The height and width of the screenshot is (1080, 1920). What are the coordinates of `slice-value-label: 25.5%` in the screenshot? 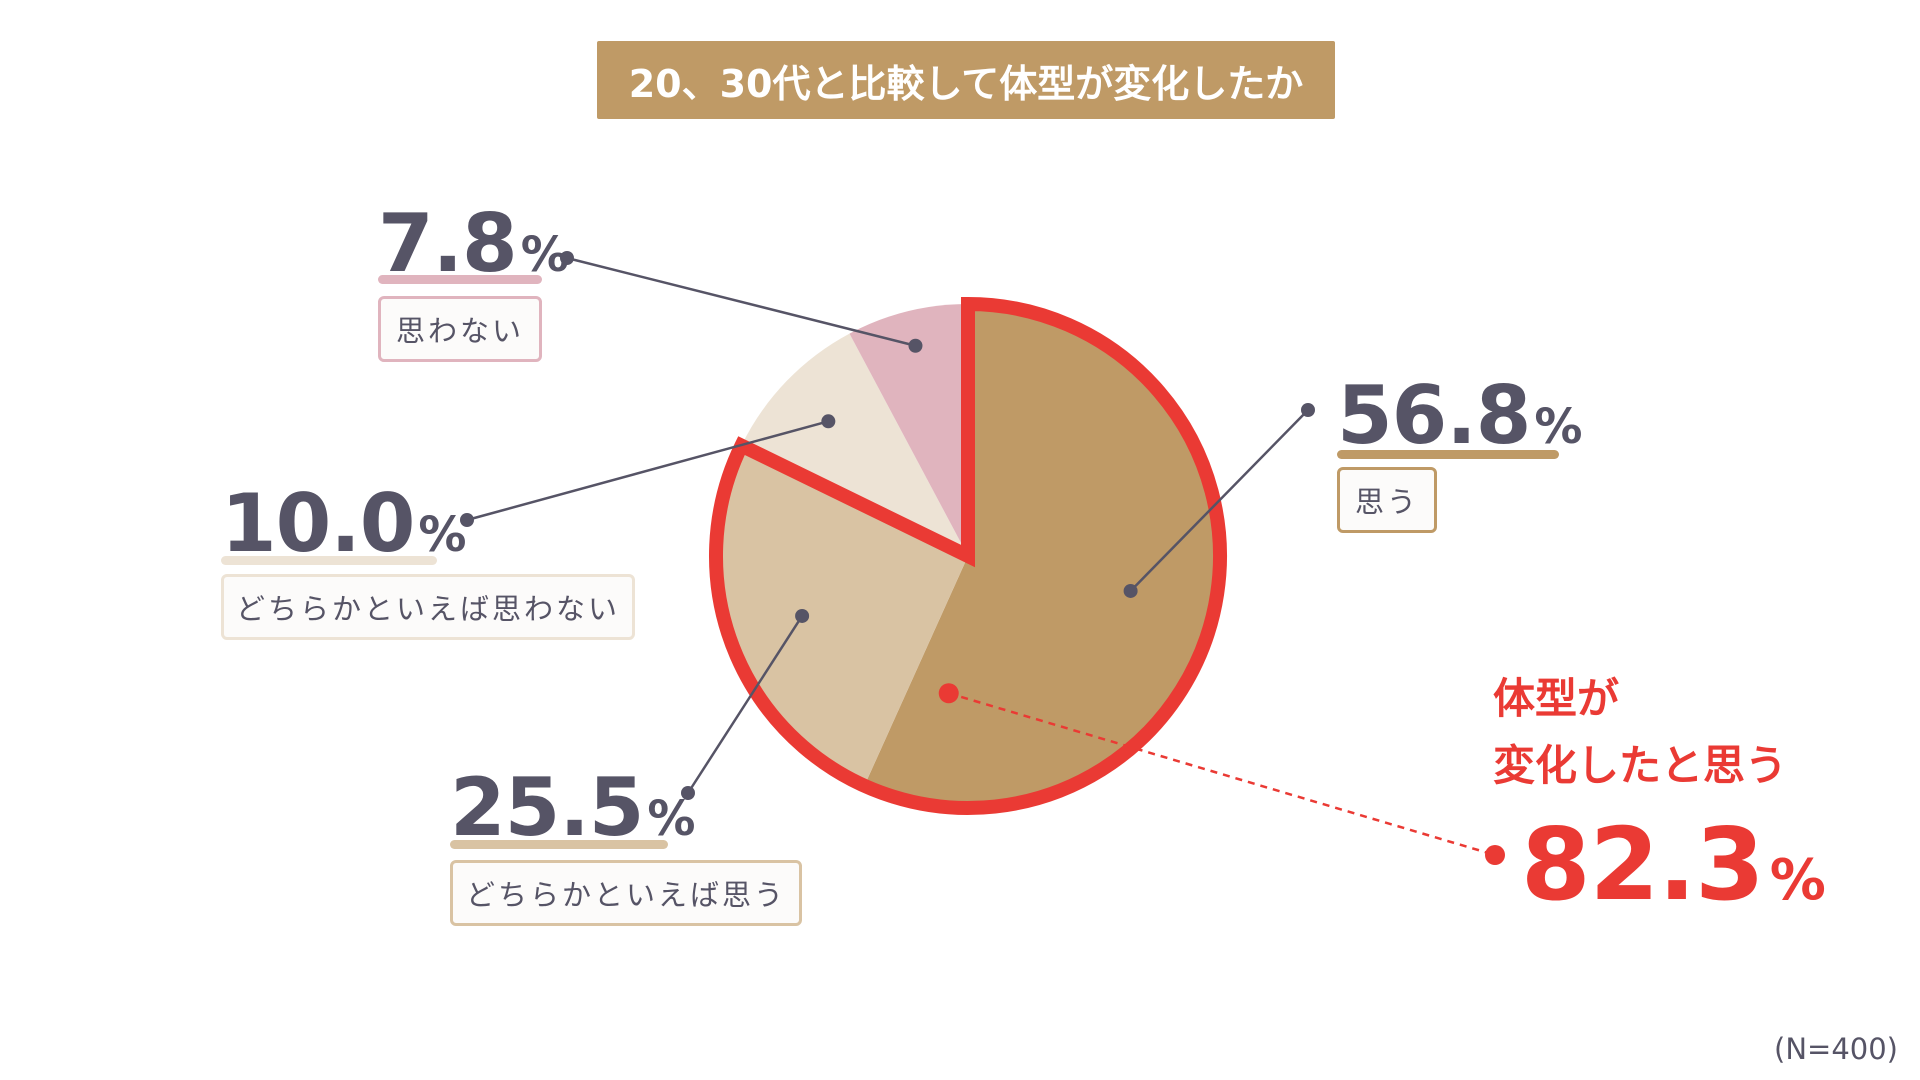 It's located at (572, 808).